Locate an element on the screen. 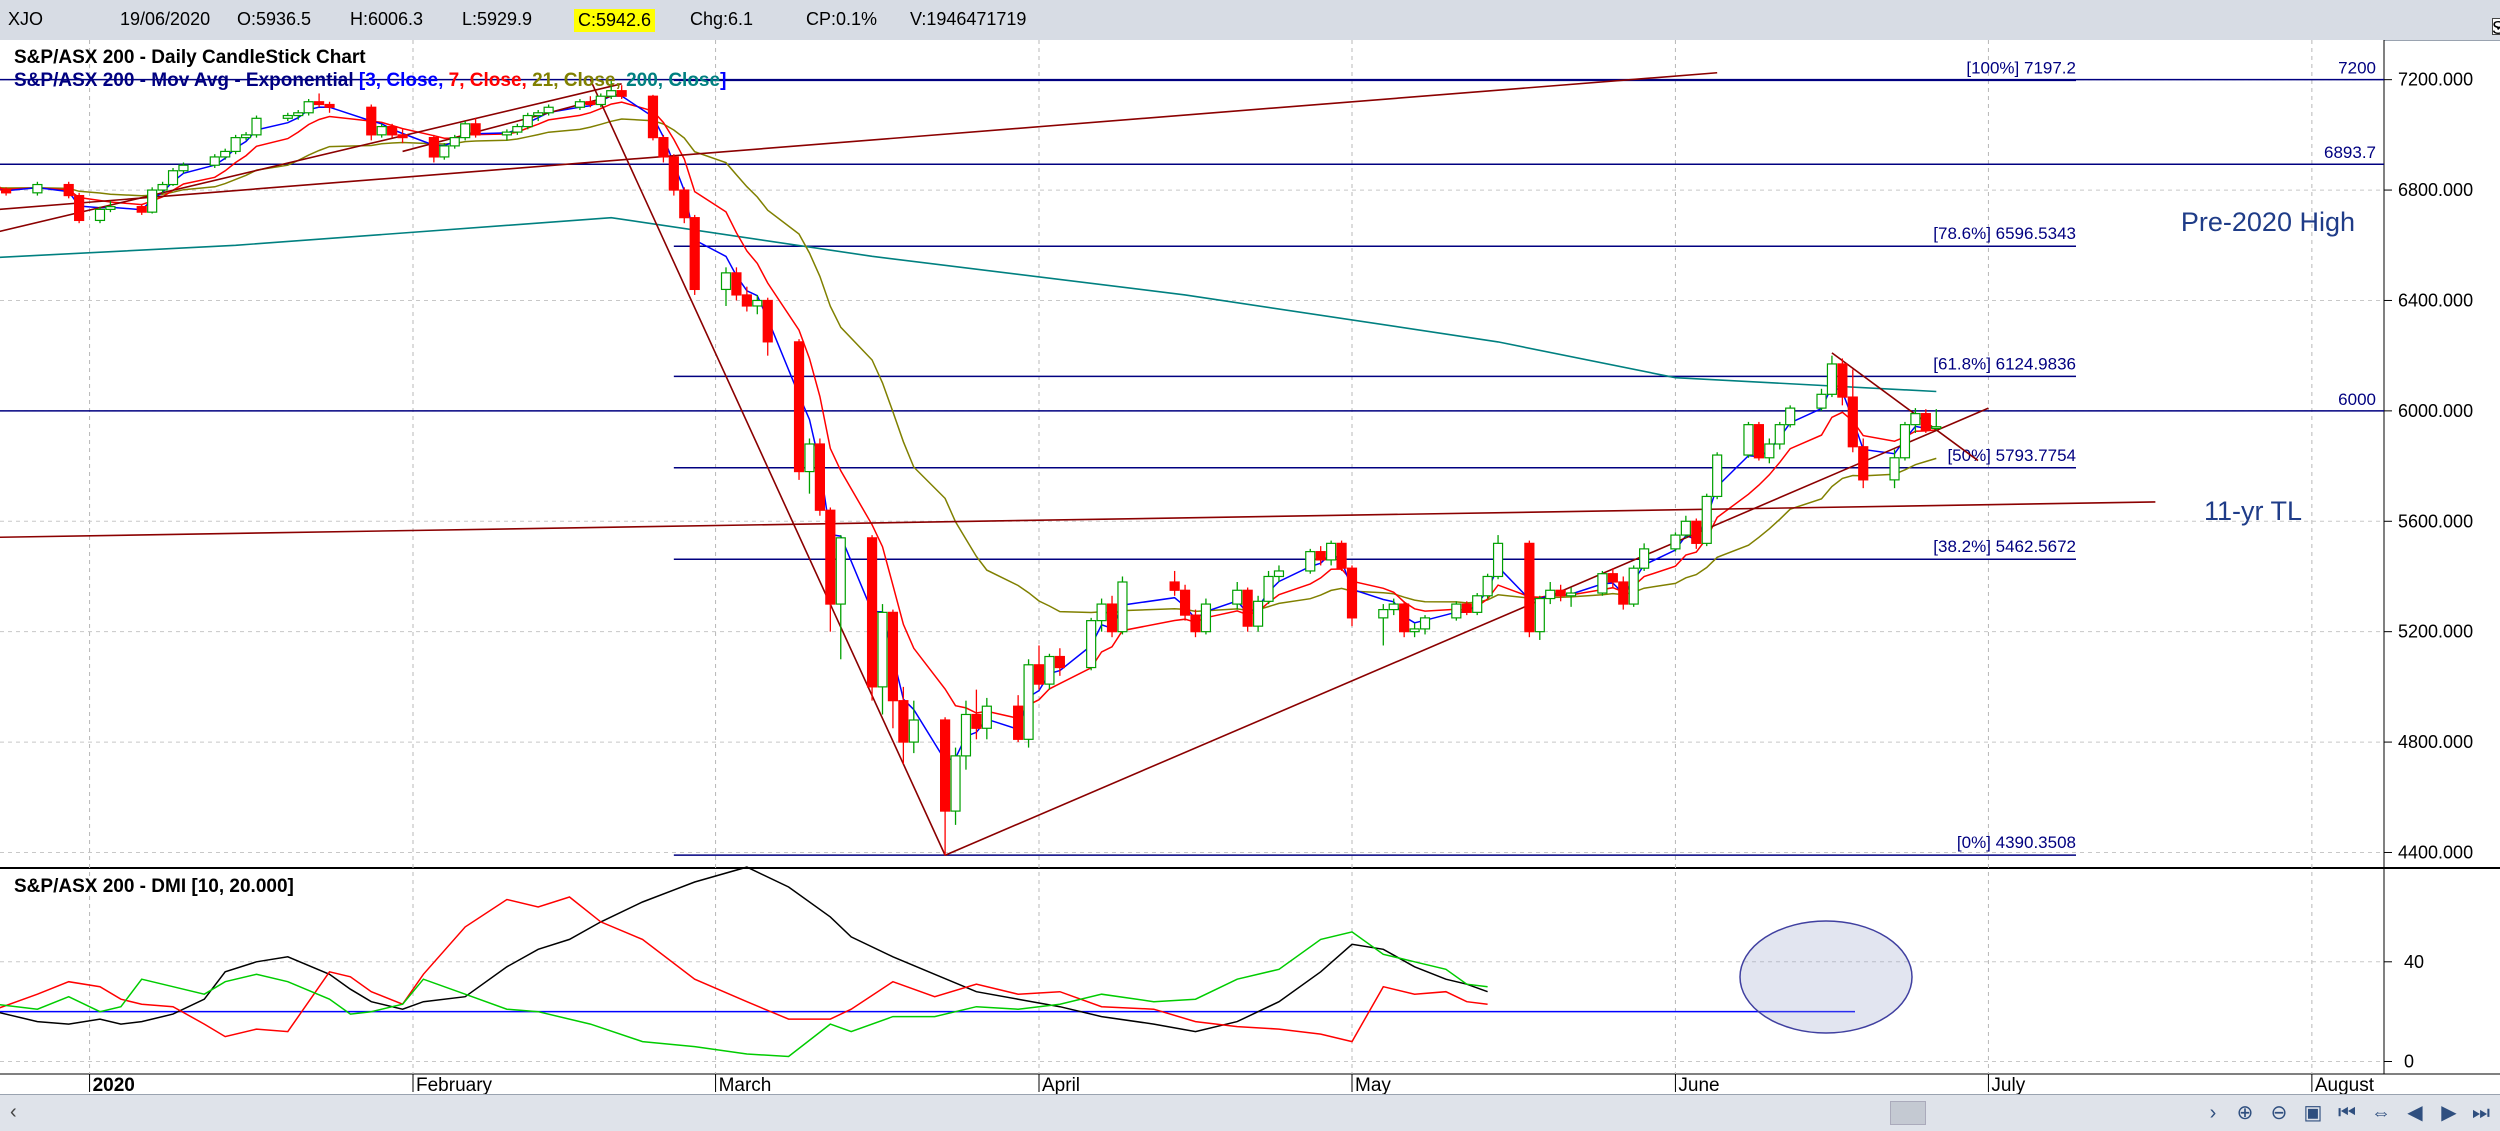 Image resolution: width=2500 pixels, height=1131 pixels. fib-level-label: [50%] 5793.7754 is located at coordinates (2011, 455).